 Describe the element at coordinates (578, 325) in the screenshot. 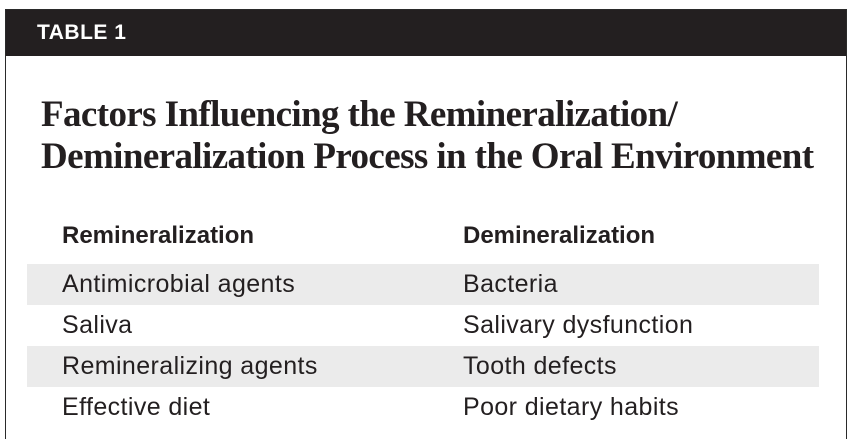

I see `table-cell: Salivary dysfunction` at that location.